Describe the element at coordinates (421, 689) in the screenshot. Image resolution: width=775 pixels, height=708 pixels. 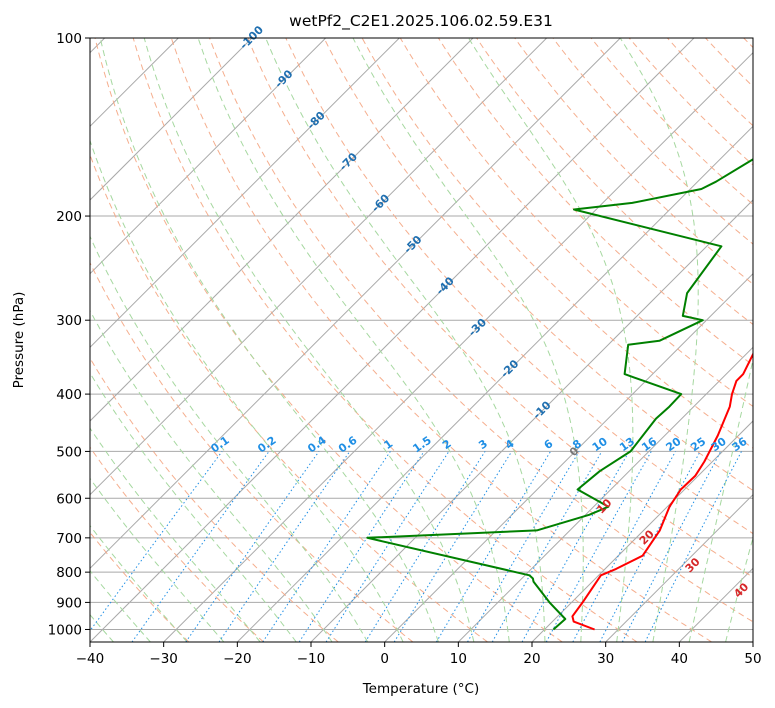
I see `x-axis-label: Temperature (°C)` at that location.